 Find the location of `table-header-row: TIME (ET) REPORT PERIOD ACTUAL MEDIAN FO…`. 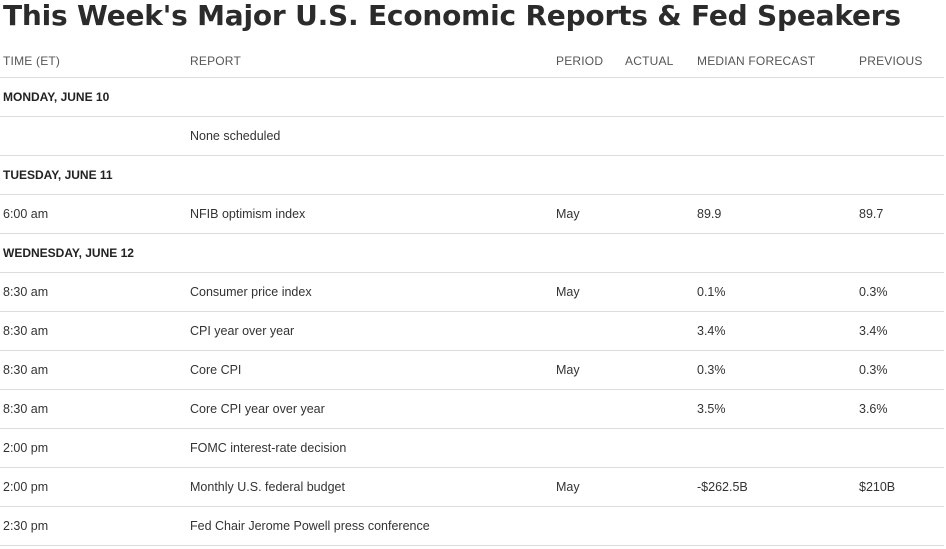

table-header-row: TIME (ET) REPORT PERIOD ACTUAL MEDIAN FO… is located at coordinates (472, 61).